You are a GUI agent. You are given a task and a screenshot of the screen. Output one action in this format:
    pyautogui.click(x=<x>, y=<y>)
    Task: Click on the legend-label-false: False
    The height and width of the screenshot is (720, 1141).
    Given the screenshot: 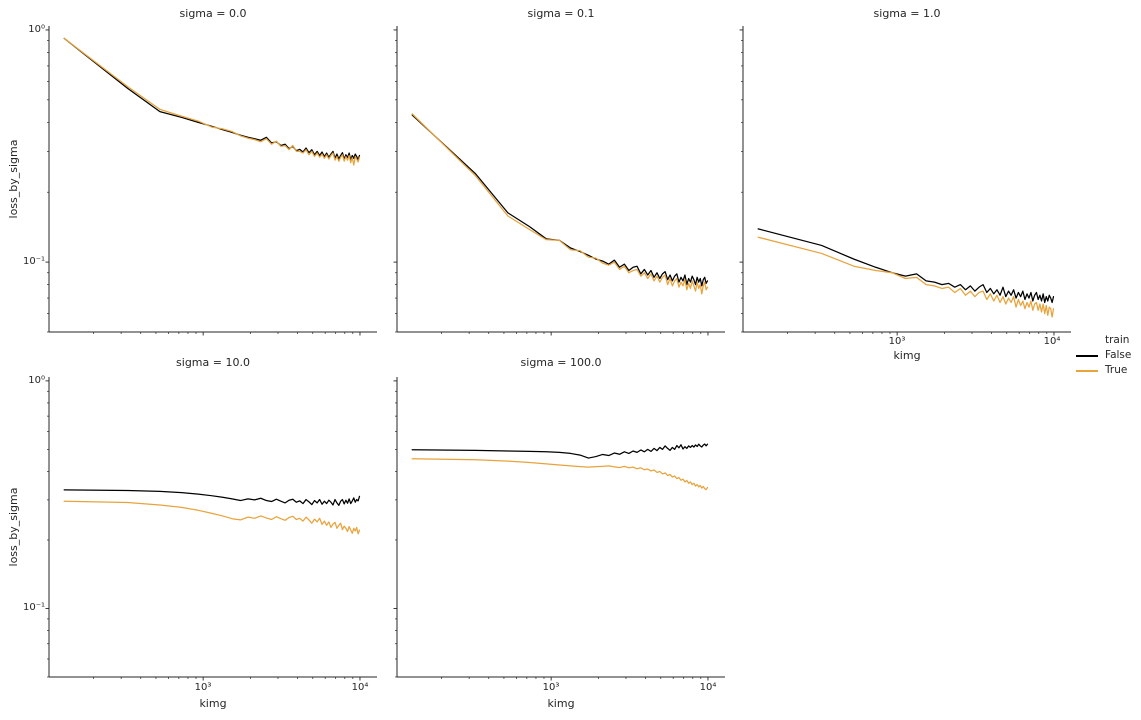 What is the action you would take?
    pyautogui.click(x=1118, y=355)
    